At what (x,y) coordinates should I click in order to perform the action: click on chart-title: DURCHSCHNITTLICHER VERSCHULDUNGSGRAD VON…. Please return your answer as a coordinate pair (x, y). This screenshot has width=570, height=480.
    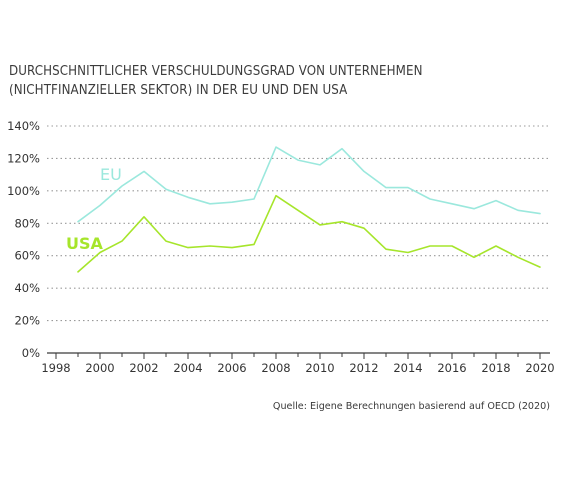
    Looking at the image, I should click on (216, 81).